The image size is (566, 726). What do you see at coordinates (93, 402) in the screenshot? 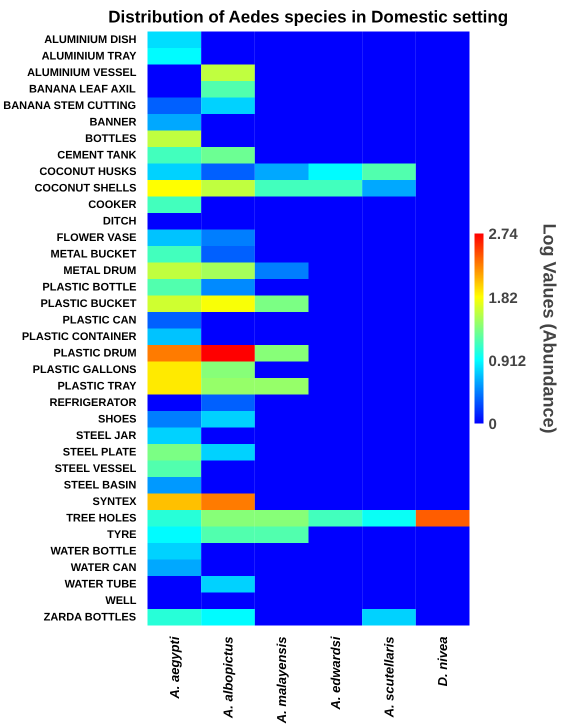
I see `y-tick-label: REFRIGERATOR` at bounding box center [93, 402].